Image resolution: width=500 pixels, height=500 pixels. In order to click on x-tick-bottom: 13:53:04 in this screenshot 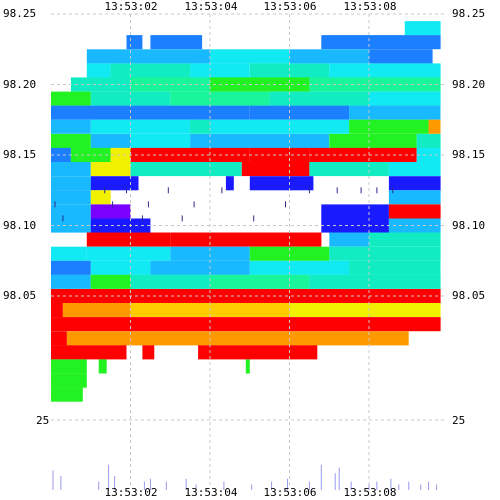, I will do `click(211, 492)`.